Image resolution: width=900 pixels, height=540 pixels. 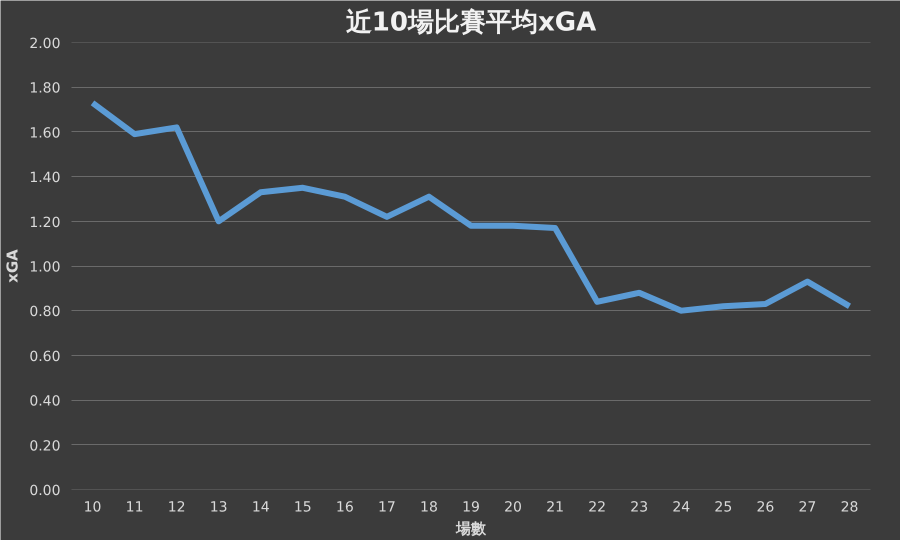 I want to click on x-tick-label: 24, so click(x=681, y=508).